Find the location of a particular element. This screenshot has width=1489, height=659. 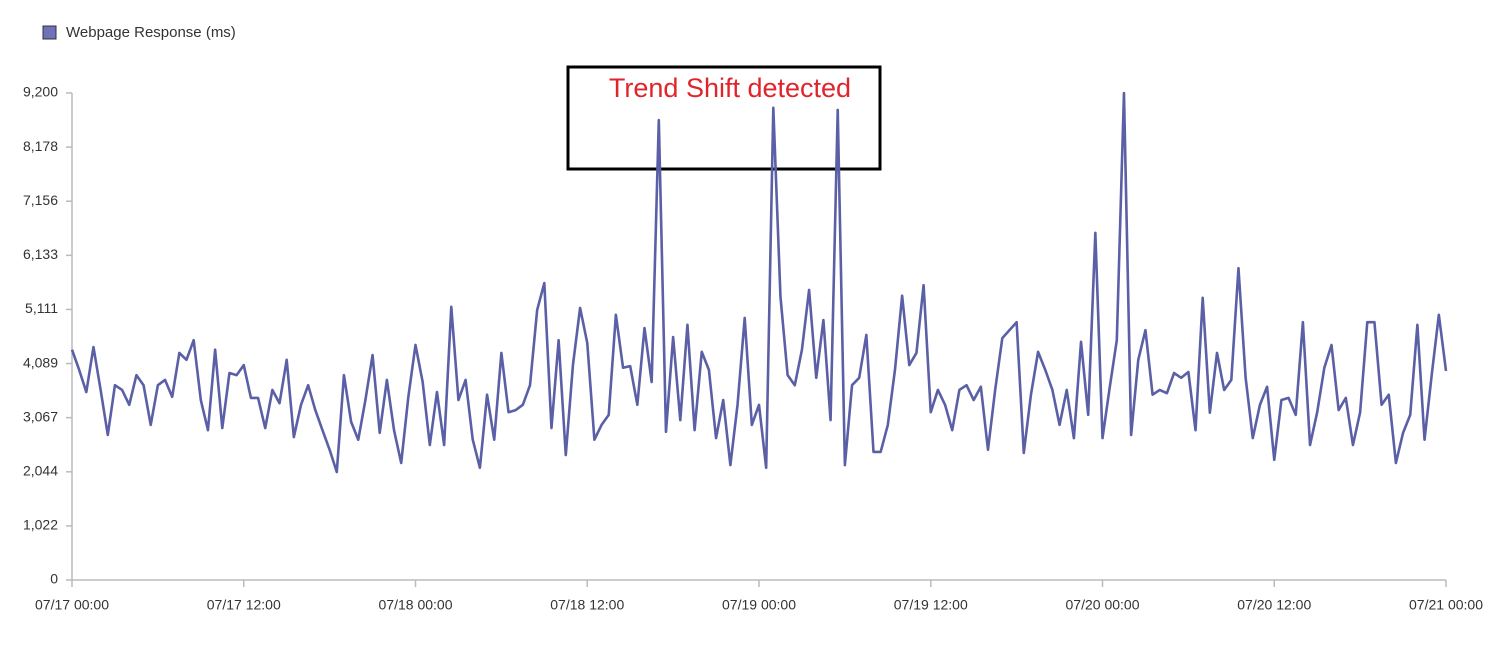

y-tick-label: 2,044 is located at coordinates (40, 471).